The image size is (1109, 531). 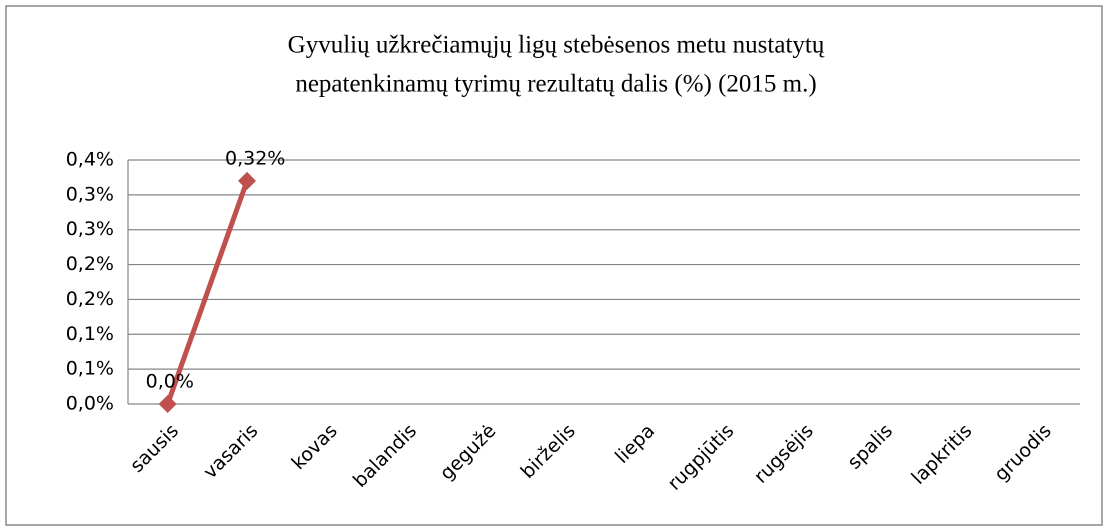 I want to click on y-tick-label: 0,0%, so click(x=90, y=404).